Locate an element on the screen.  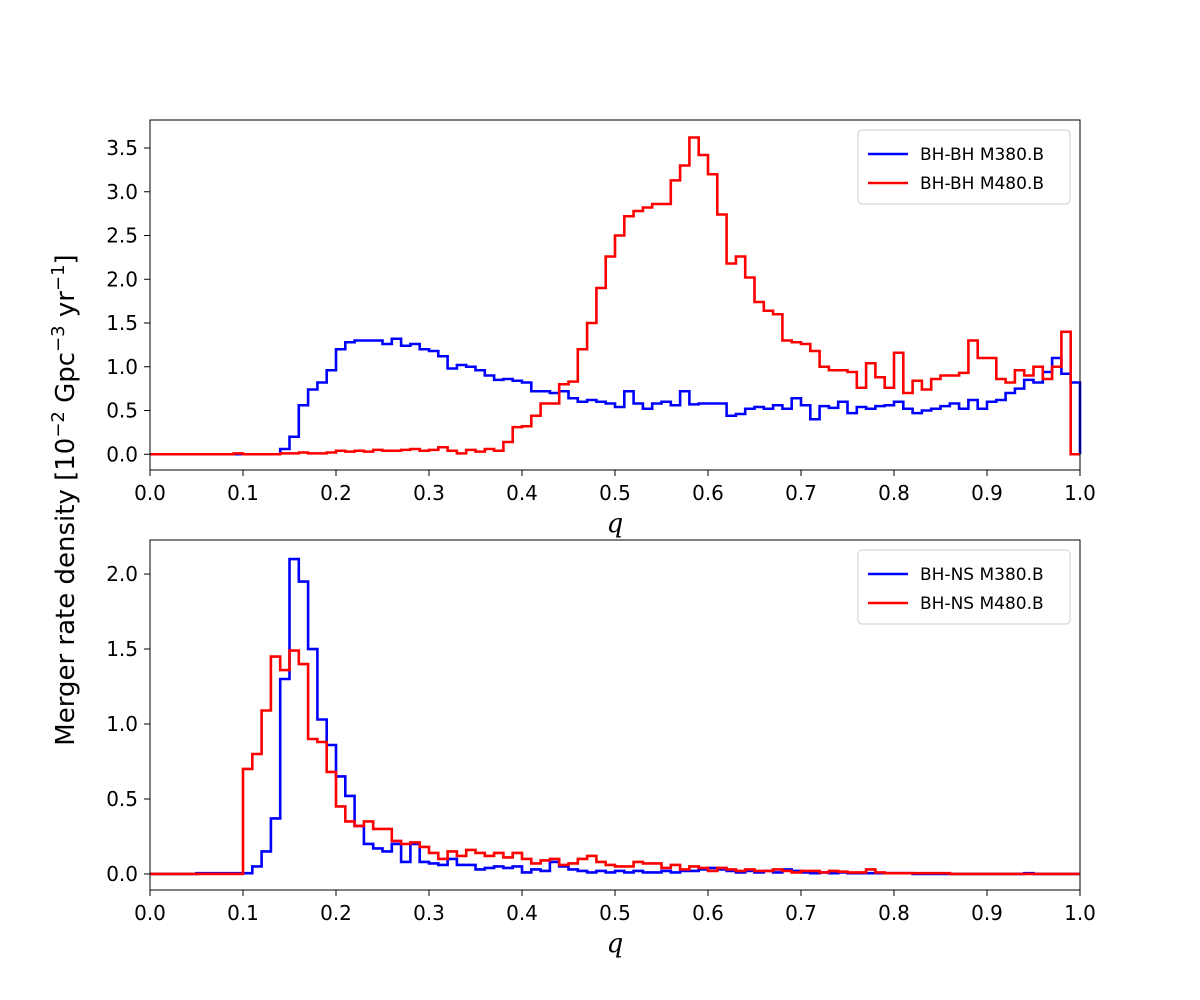
bh-ns-x-tick-label: 0.8 is located at coordinates (894, 913).